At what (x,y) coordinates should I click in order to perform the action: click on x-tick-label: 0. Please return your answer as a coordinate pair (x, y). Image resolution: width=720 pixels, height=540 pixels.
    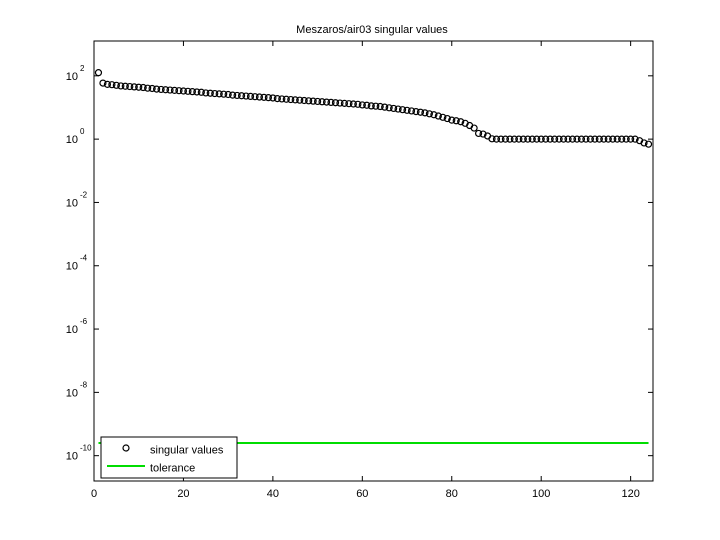
    Looking at the image, I should click on (94, 494).